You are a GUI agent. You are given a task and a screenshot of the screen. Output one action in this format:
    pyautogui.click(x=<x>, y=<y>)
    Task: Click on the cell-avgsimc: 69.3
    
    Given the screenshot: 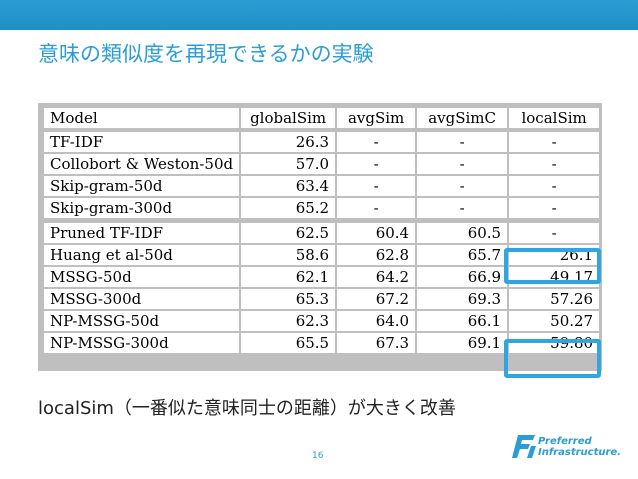 What is the action you would take?
    pyautogui.click(x=462, y=299)
    